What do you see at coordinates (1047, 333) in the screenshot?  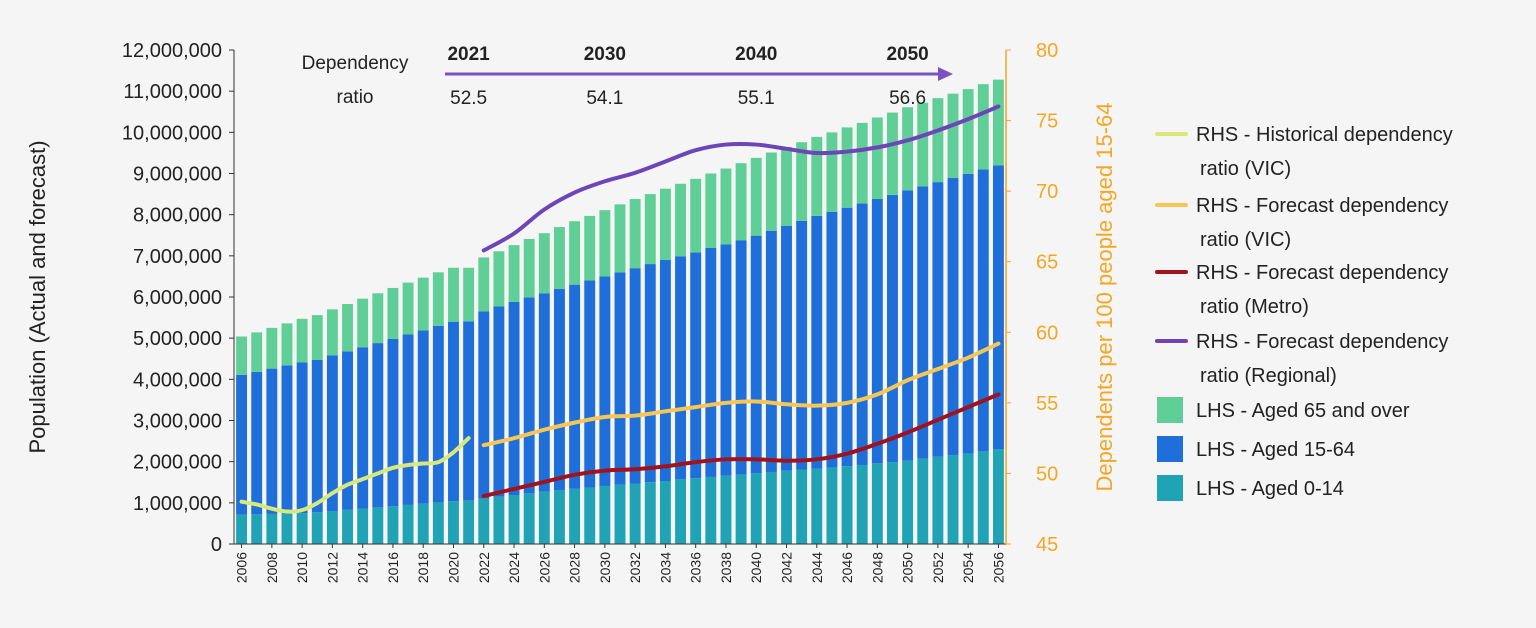 I see `right-tick-label: 60` at bounding box center [1047, 333].